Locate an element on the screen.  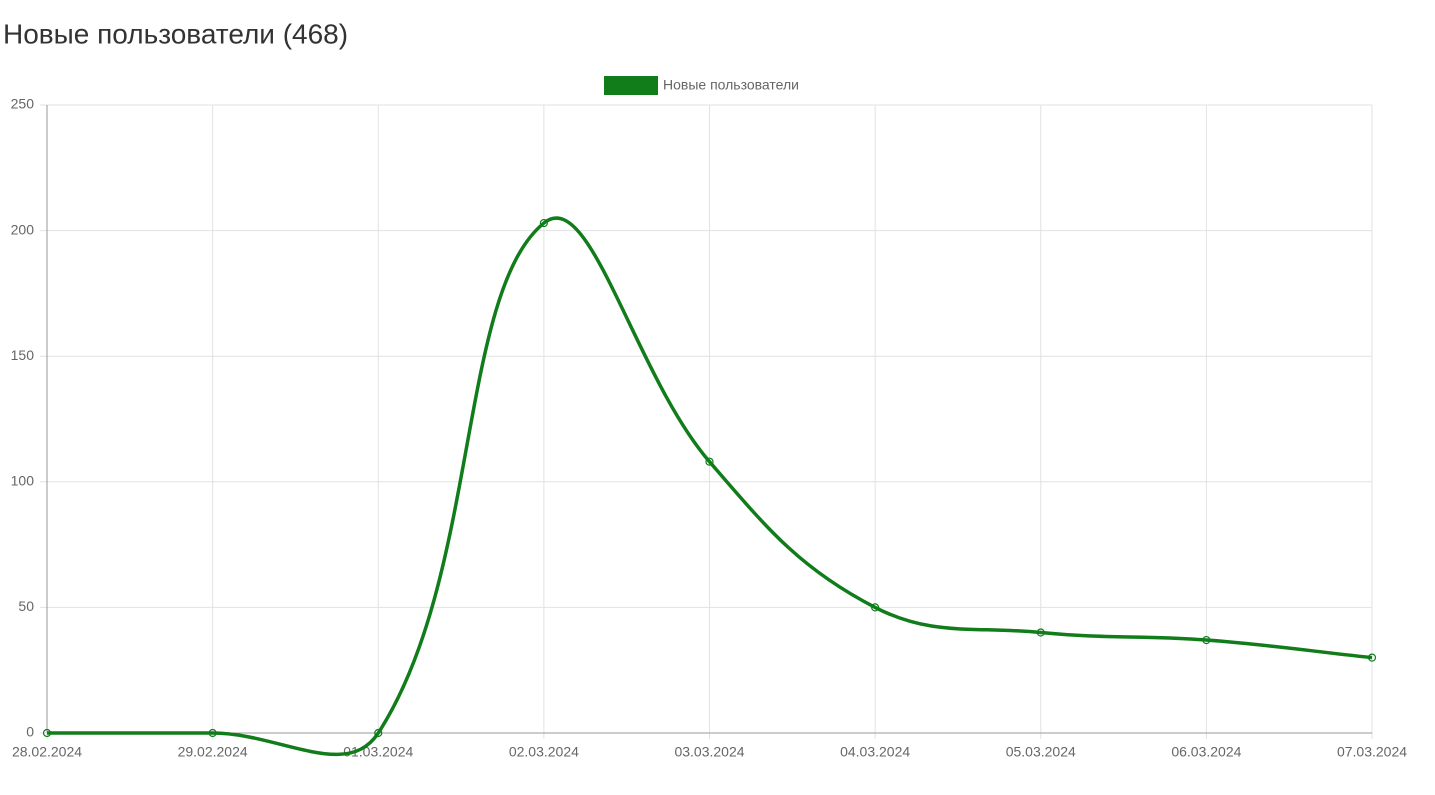
y-tick-label: 200 is located at coordinates (23, 229).